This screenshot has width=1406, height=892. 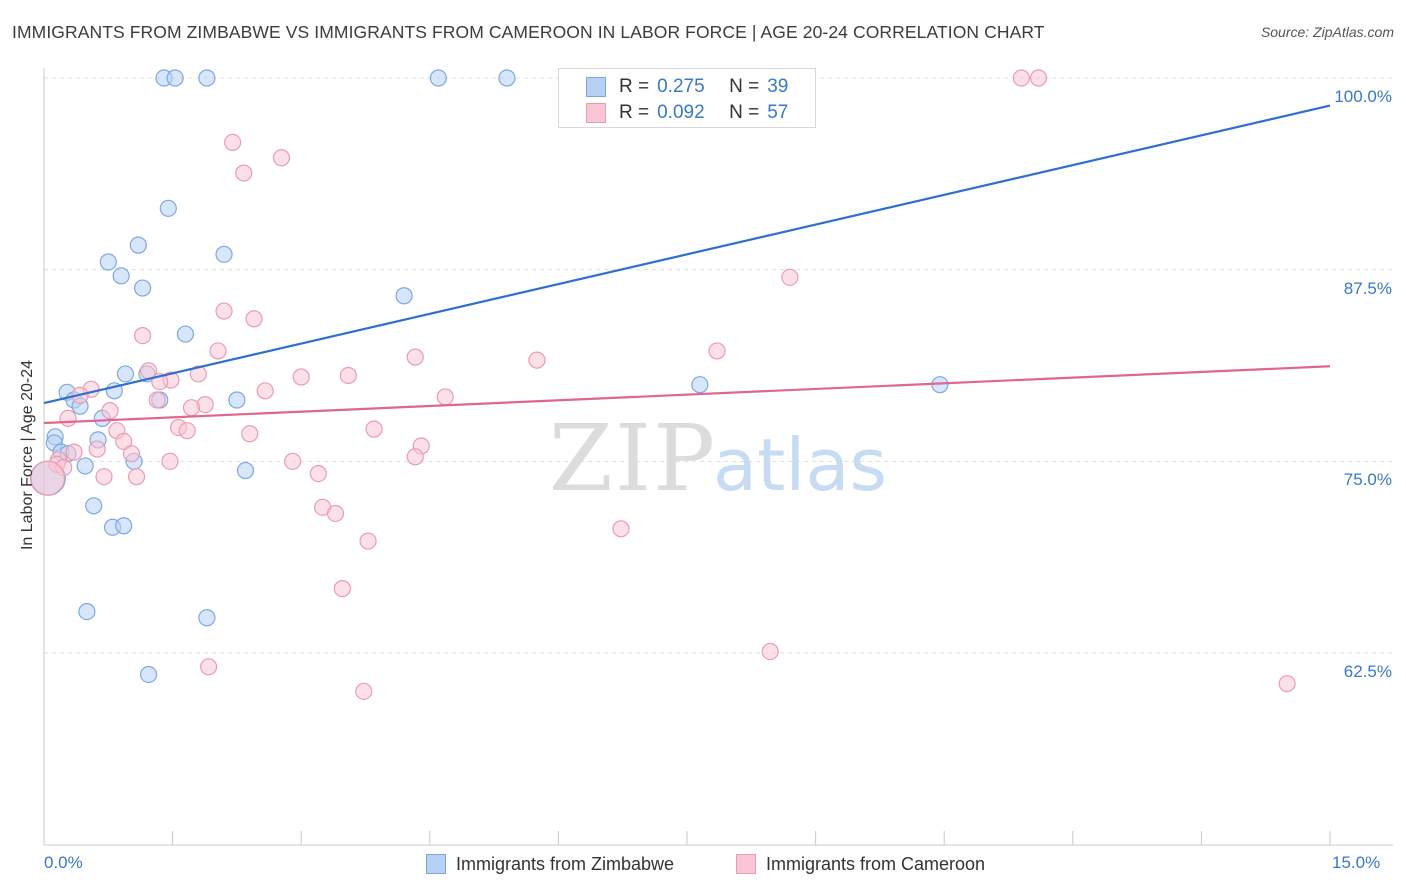 What do you see at coordinates (778, 112) in the screenshot?
I see `legend-n-value: 57` at bounding box center [778, 112].